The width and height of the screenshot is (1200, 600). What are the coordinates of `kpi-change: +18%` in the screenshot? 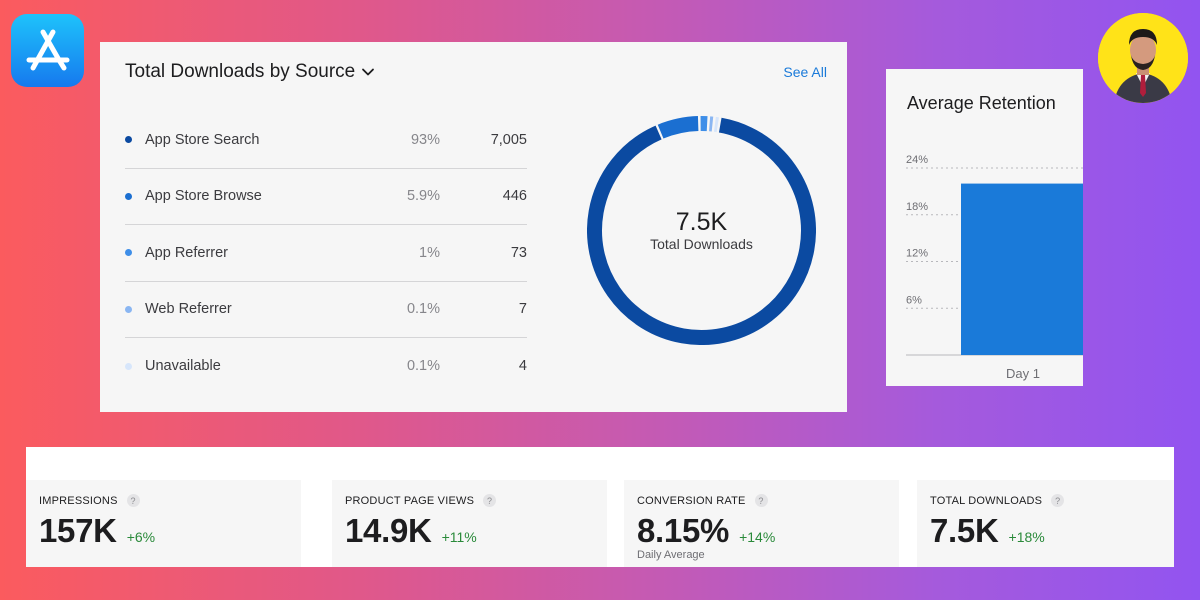 It's located at (1026, 537).